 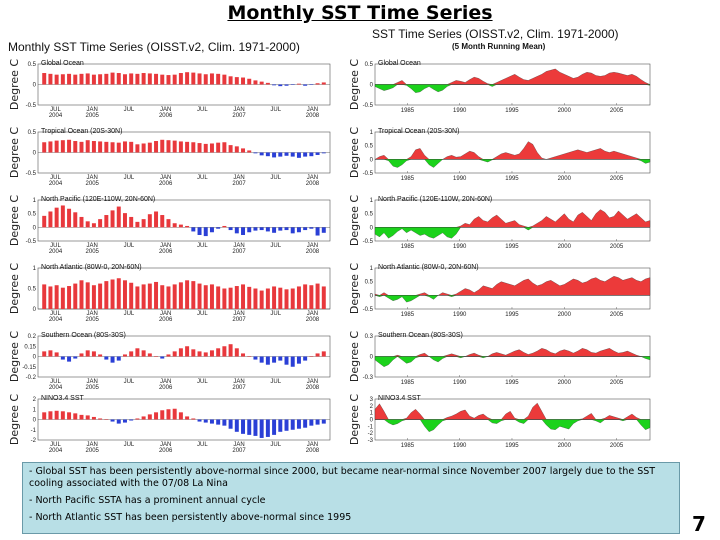 I want to click on x-tick-label: 1985, so click(x=408, y=247).